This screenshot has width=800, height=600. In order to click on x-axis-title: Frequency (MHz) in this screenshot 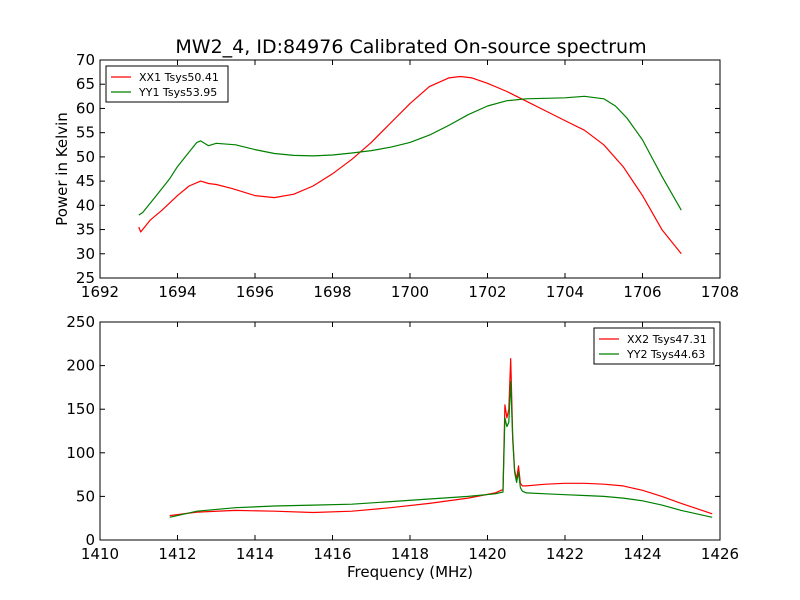, I will do `click(410, 572)`.